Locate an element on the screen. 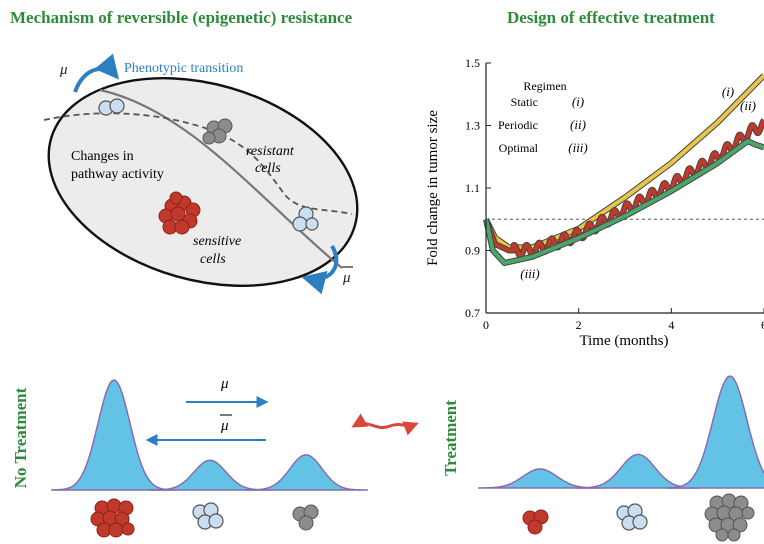  treated-sensitive-distribution is located at coordinates (540, 478).